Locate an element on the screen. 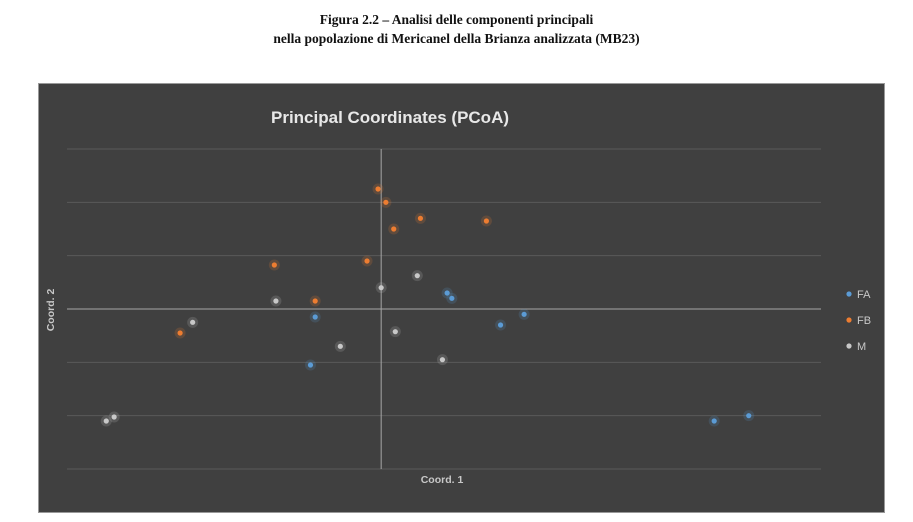 The image size is (913, 522). chart-title: Principal Coordinates (PCoA) is located at coordinates (390, 117).